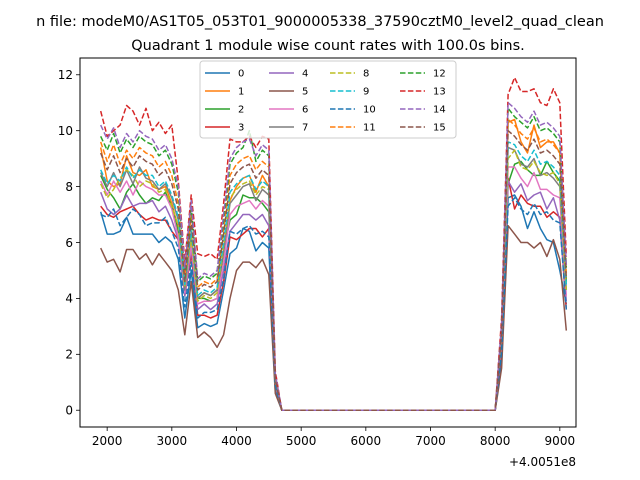  What do you see at coordinates (236, 441) in the screenshot?
I see `x-tick-label: 4000` at bounding box center [236, 441].